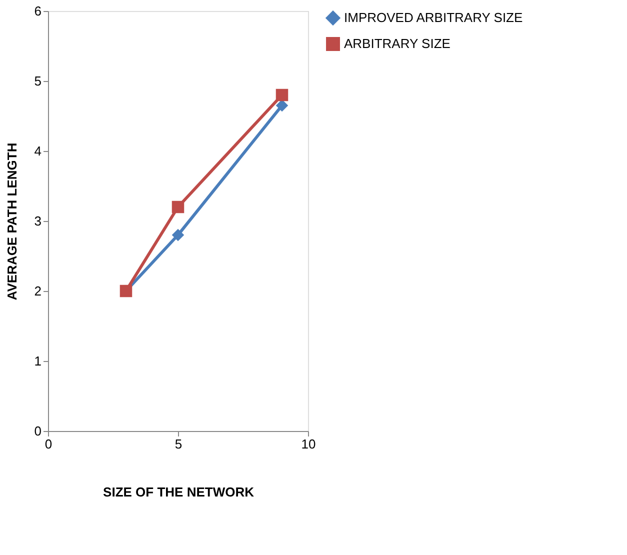 This screenshot has height=555, width=627. What do you see at coordinates (38, 221) in the screenshot?
I see `y-tick-label: 3` at bounding box center [38, 221].